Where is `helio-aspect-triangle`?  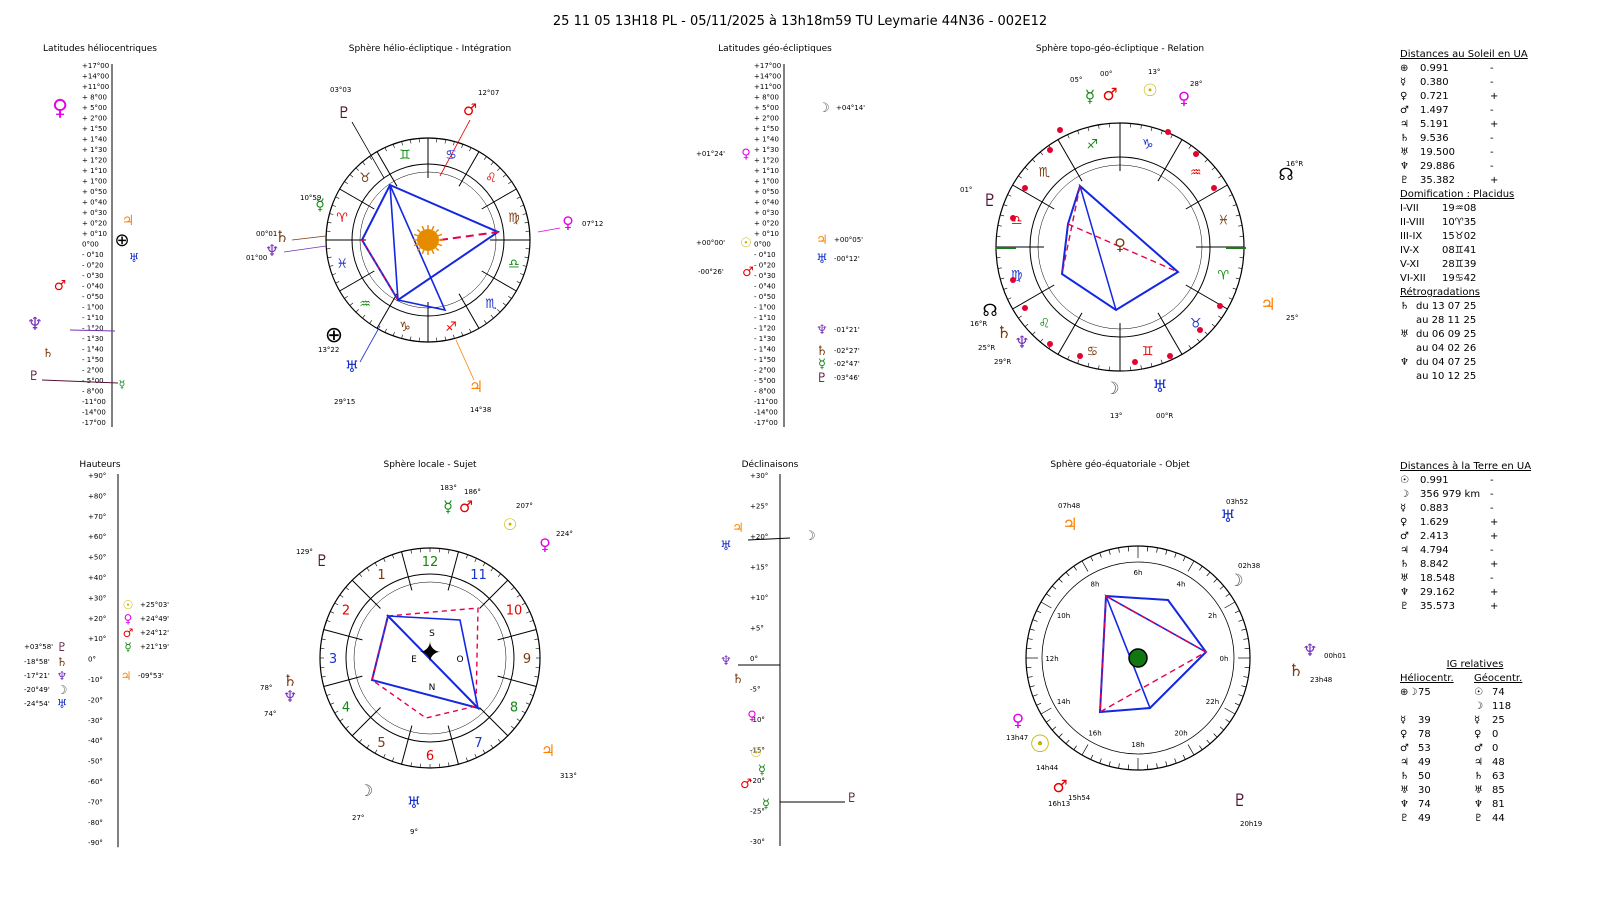
helio-aspect-triangle is located at coordinates (418, 248).